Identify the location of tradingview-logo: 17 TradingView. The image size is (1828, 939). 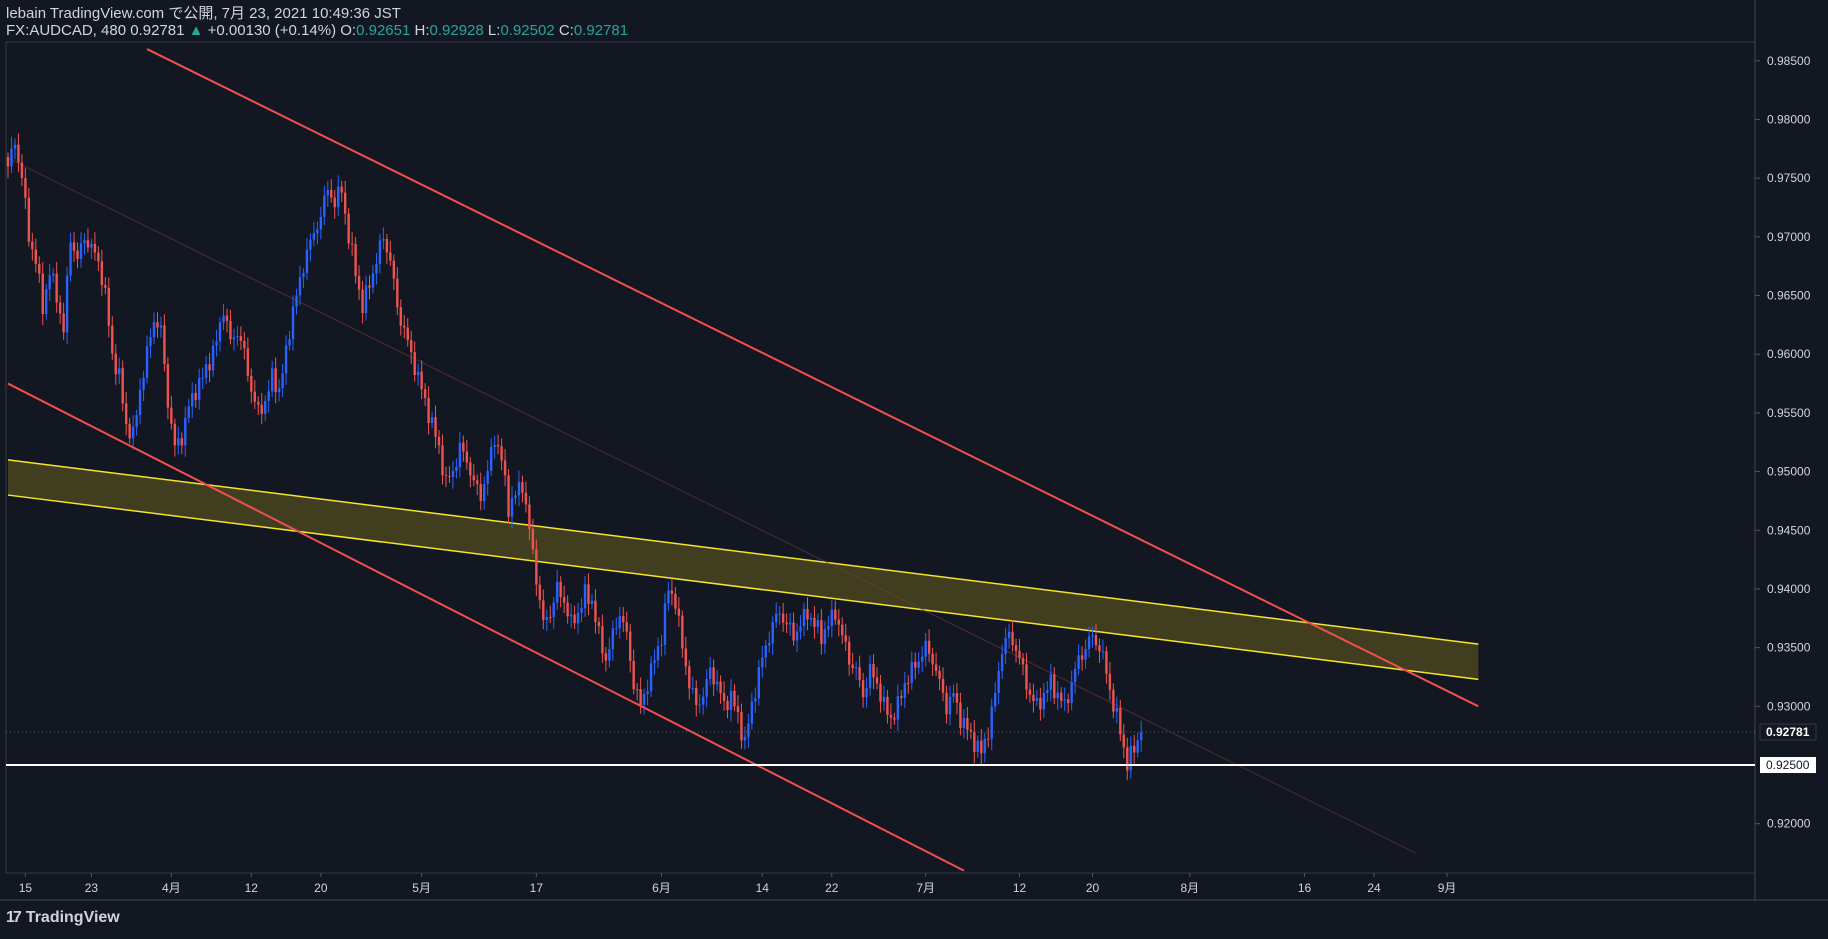
(63, 918).